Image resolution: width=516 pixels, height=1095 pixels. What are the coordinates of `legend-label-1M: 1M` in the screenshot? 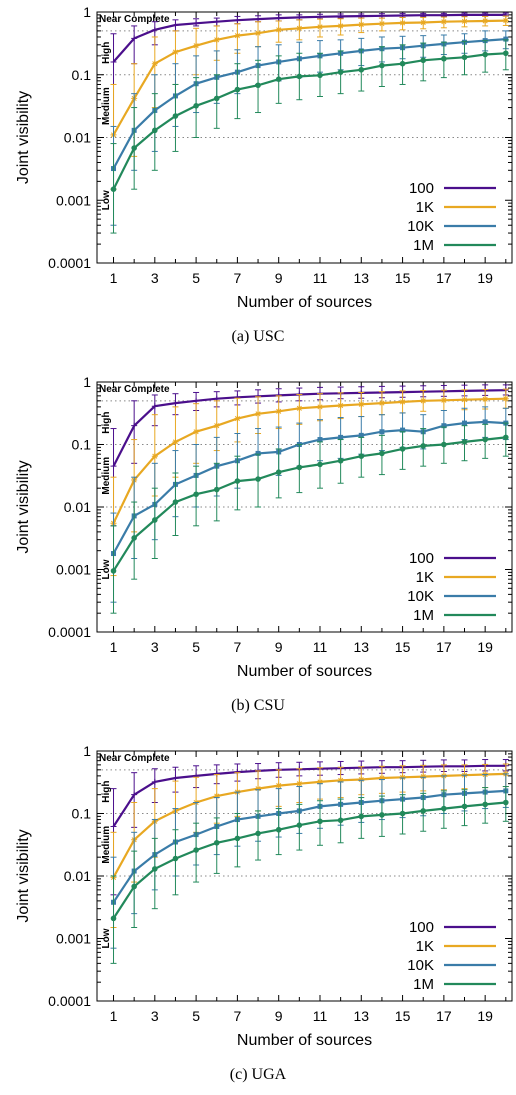 It's located at (423, 984).